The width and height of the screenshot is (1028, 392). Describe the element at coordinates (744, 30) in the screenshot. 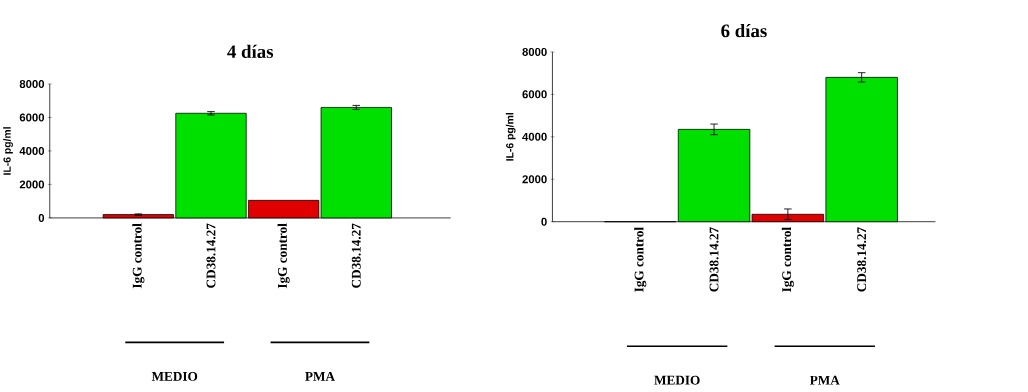

I see `chart-title: 6 días` at that location.